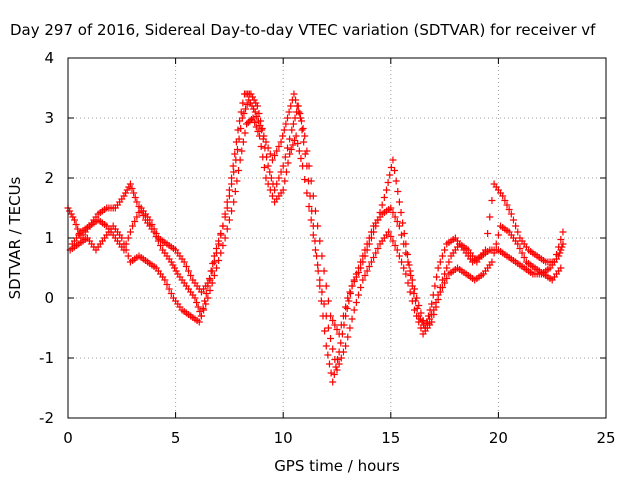 Image resolution: width=640 pixels, height=480 pixels. What do you see at coordinates (49, 118) in the screenshot?
I see `y-tick-label: 3` at bounding box center [49, 118].